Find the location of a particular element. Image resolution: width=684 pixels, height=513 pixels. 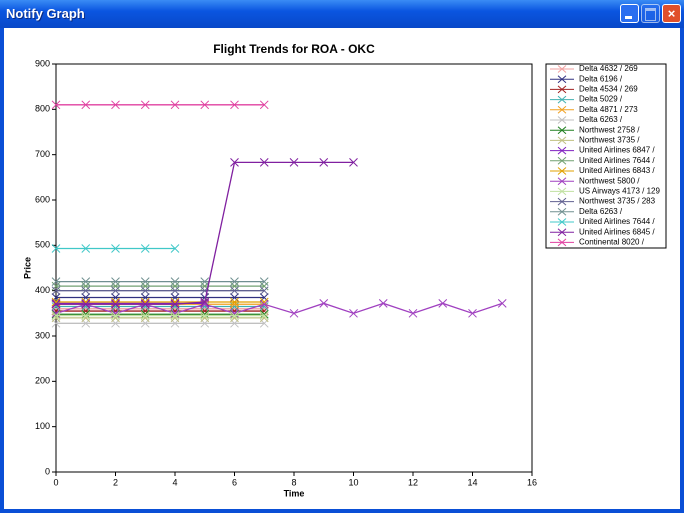

x-tick-label: 8 is located at coordinates (293, 482).